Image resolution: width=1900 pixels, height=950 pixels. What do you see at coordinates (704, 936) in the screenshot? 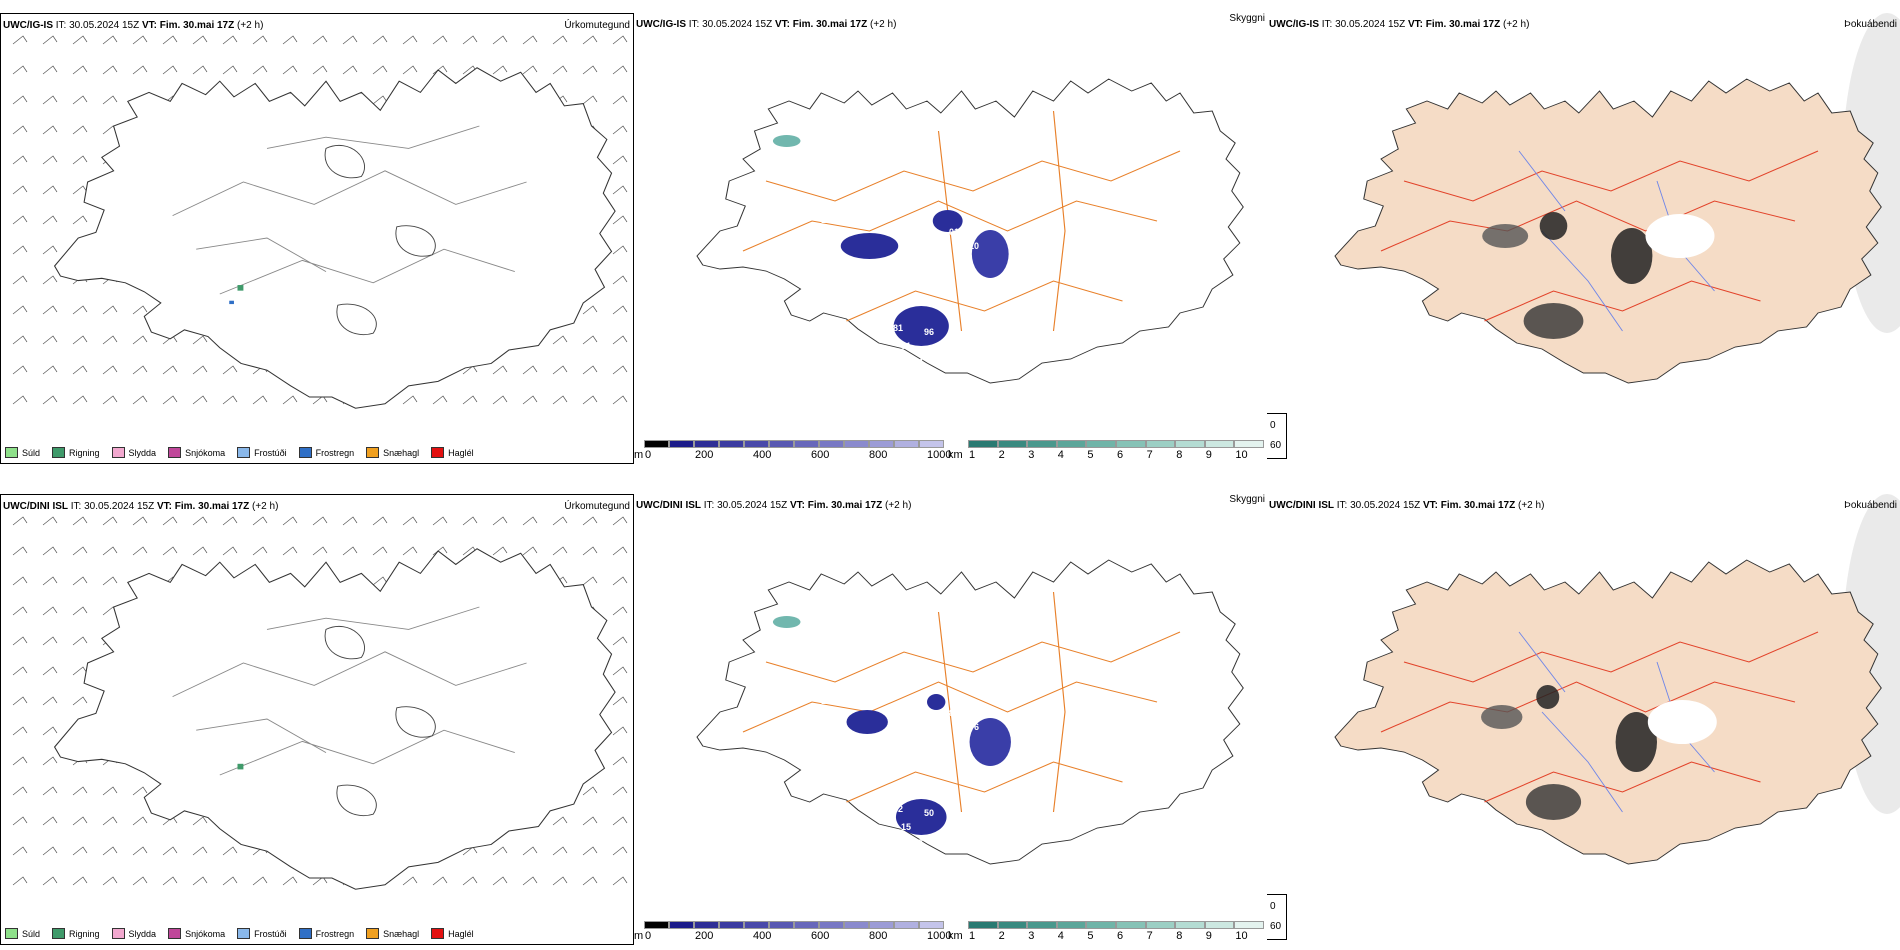
I see `height-bar-tick: 200` at bounding box center [704, 936].